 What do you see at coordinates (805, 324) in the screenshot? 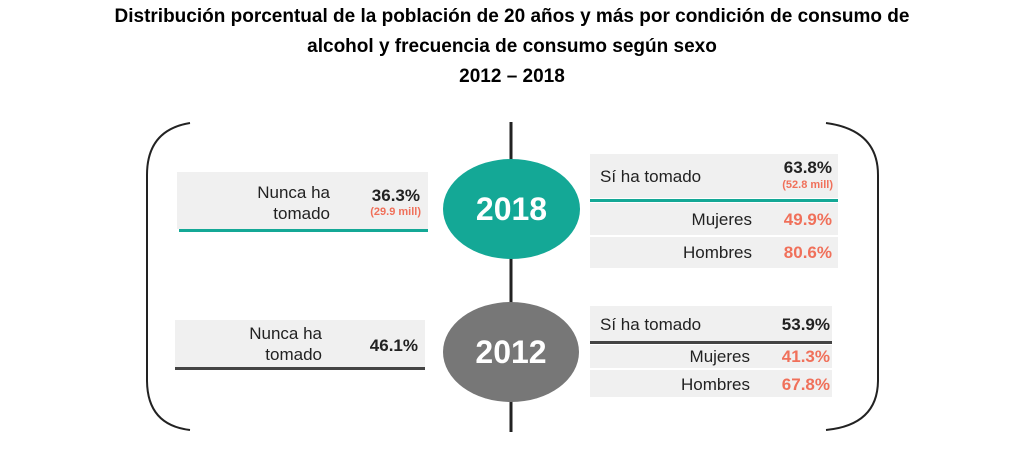
I see `yes-2012-value: 53.9%` at bounding box center [805, 324].